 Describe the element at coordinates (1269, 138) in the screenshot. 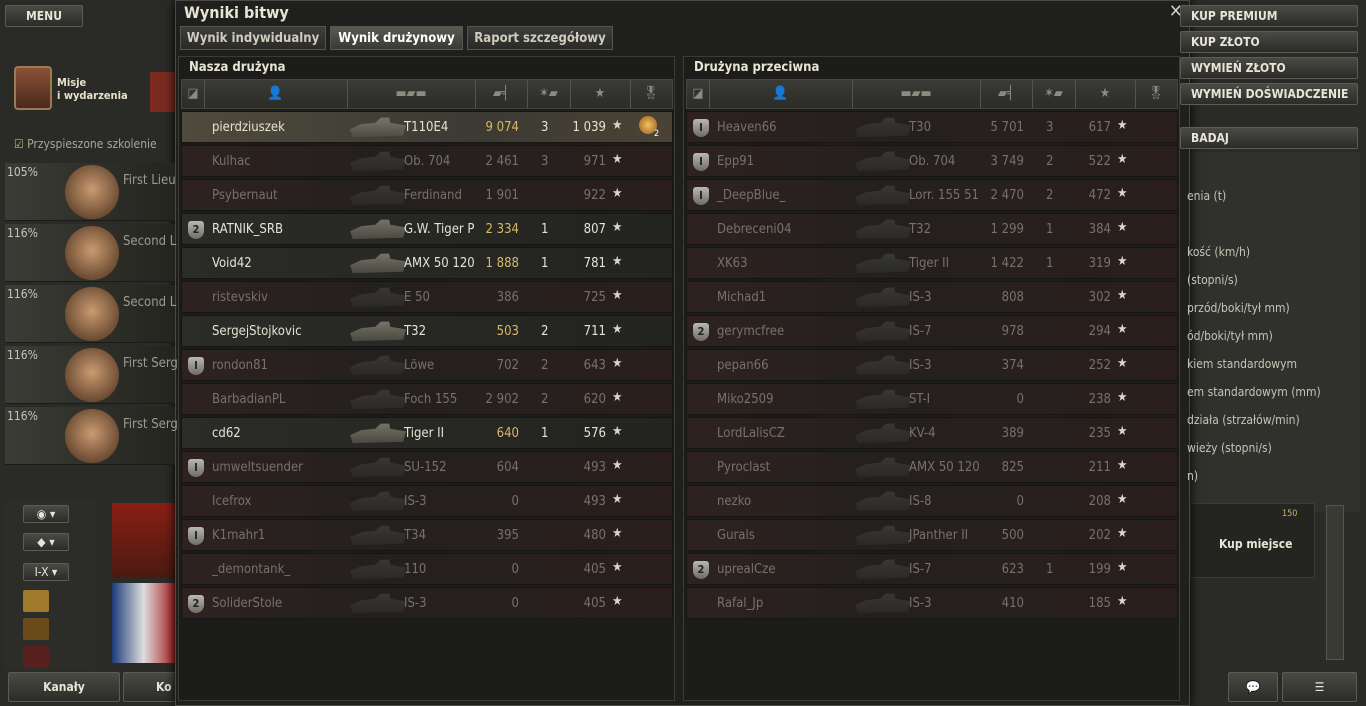

I see `research-button: BADAJ` at that location.